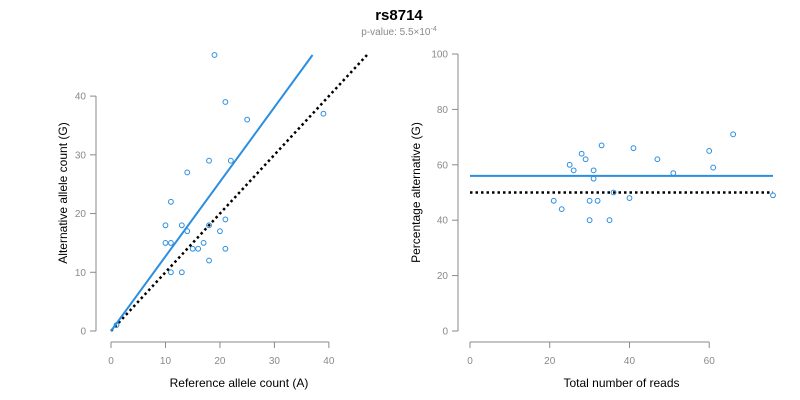 The image size is (800, 400). I want to click on x-tick-label: 10, so click(166, 361).